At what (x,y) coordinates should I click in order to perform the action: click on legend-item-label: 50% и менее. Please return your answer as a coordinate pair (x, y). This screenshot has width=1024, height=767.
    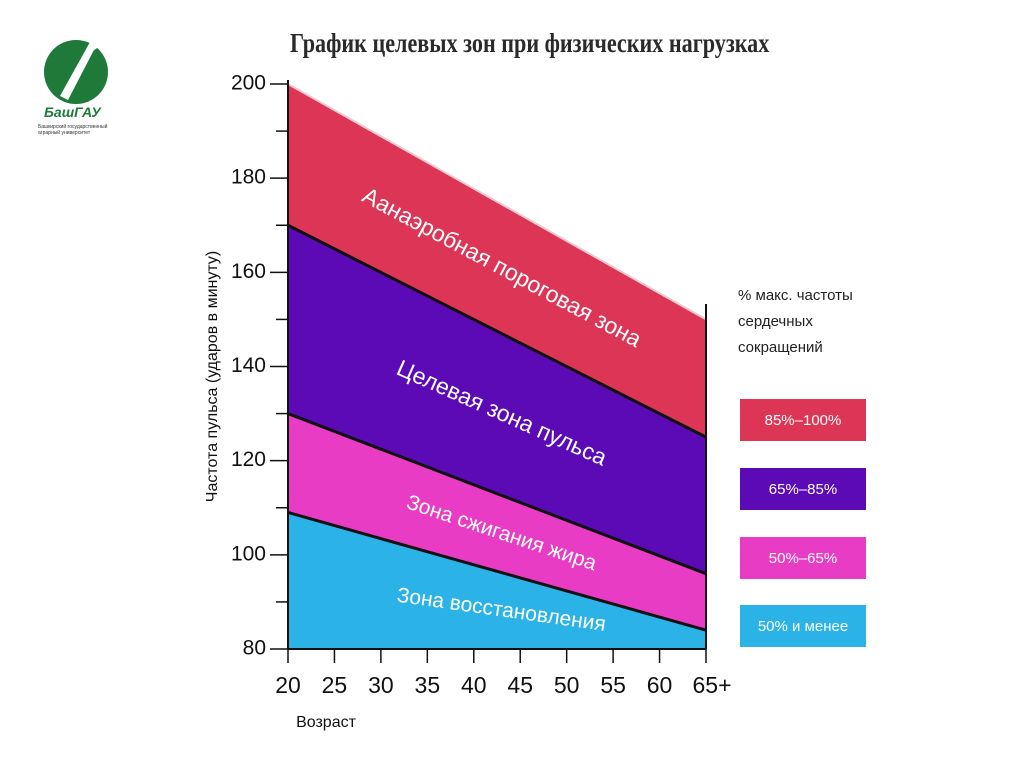
    Looking at the image, I should click on (803, 626).